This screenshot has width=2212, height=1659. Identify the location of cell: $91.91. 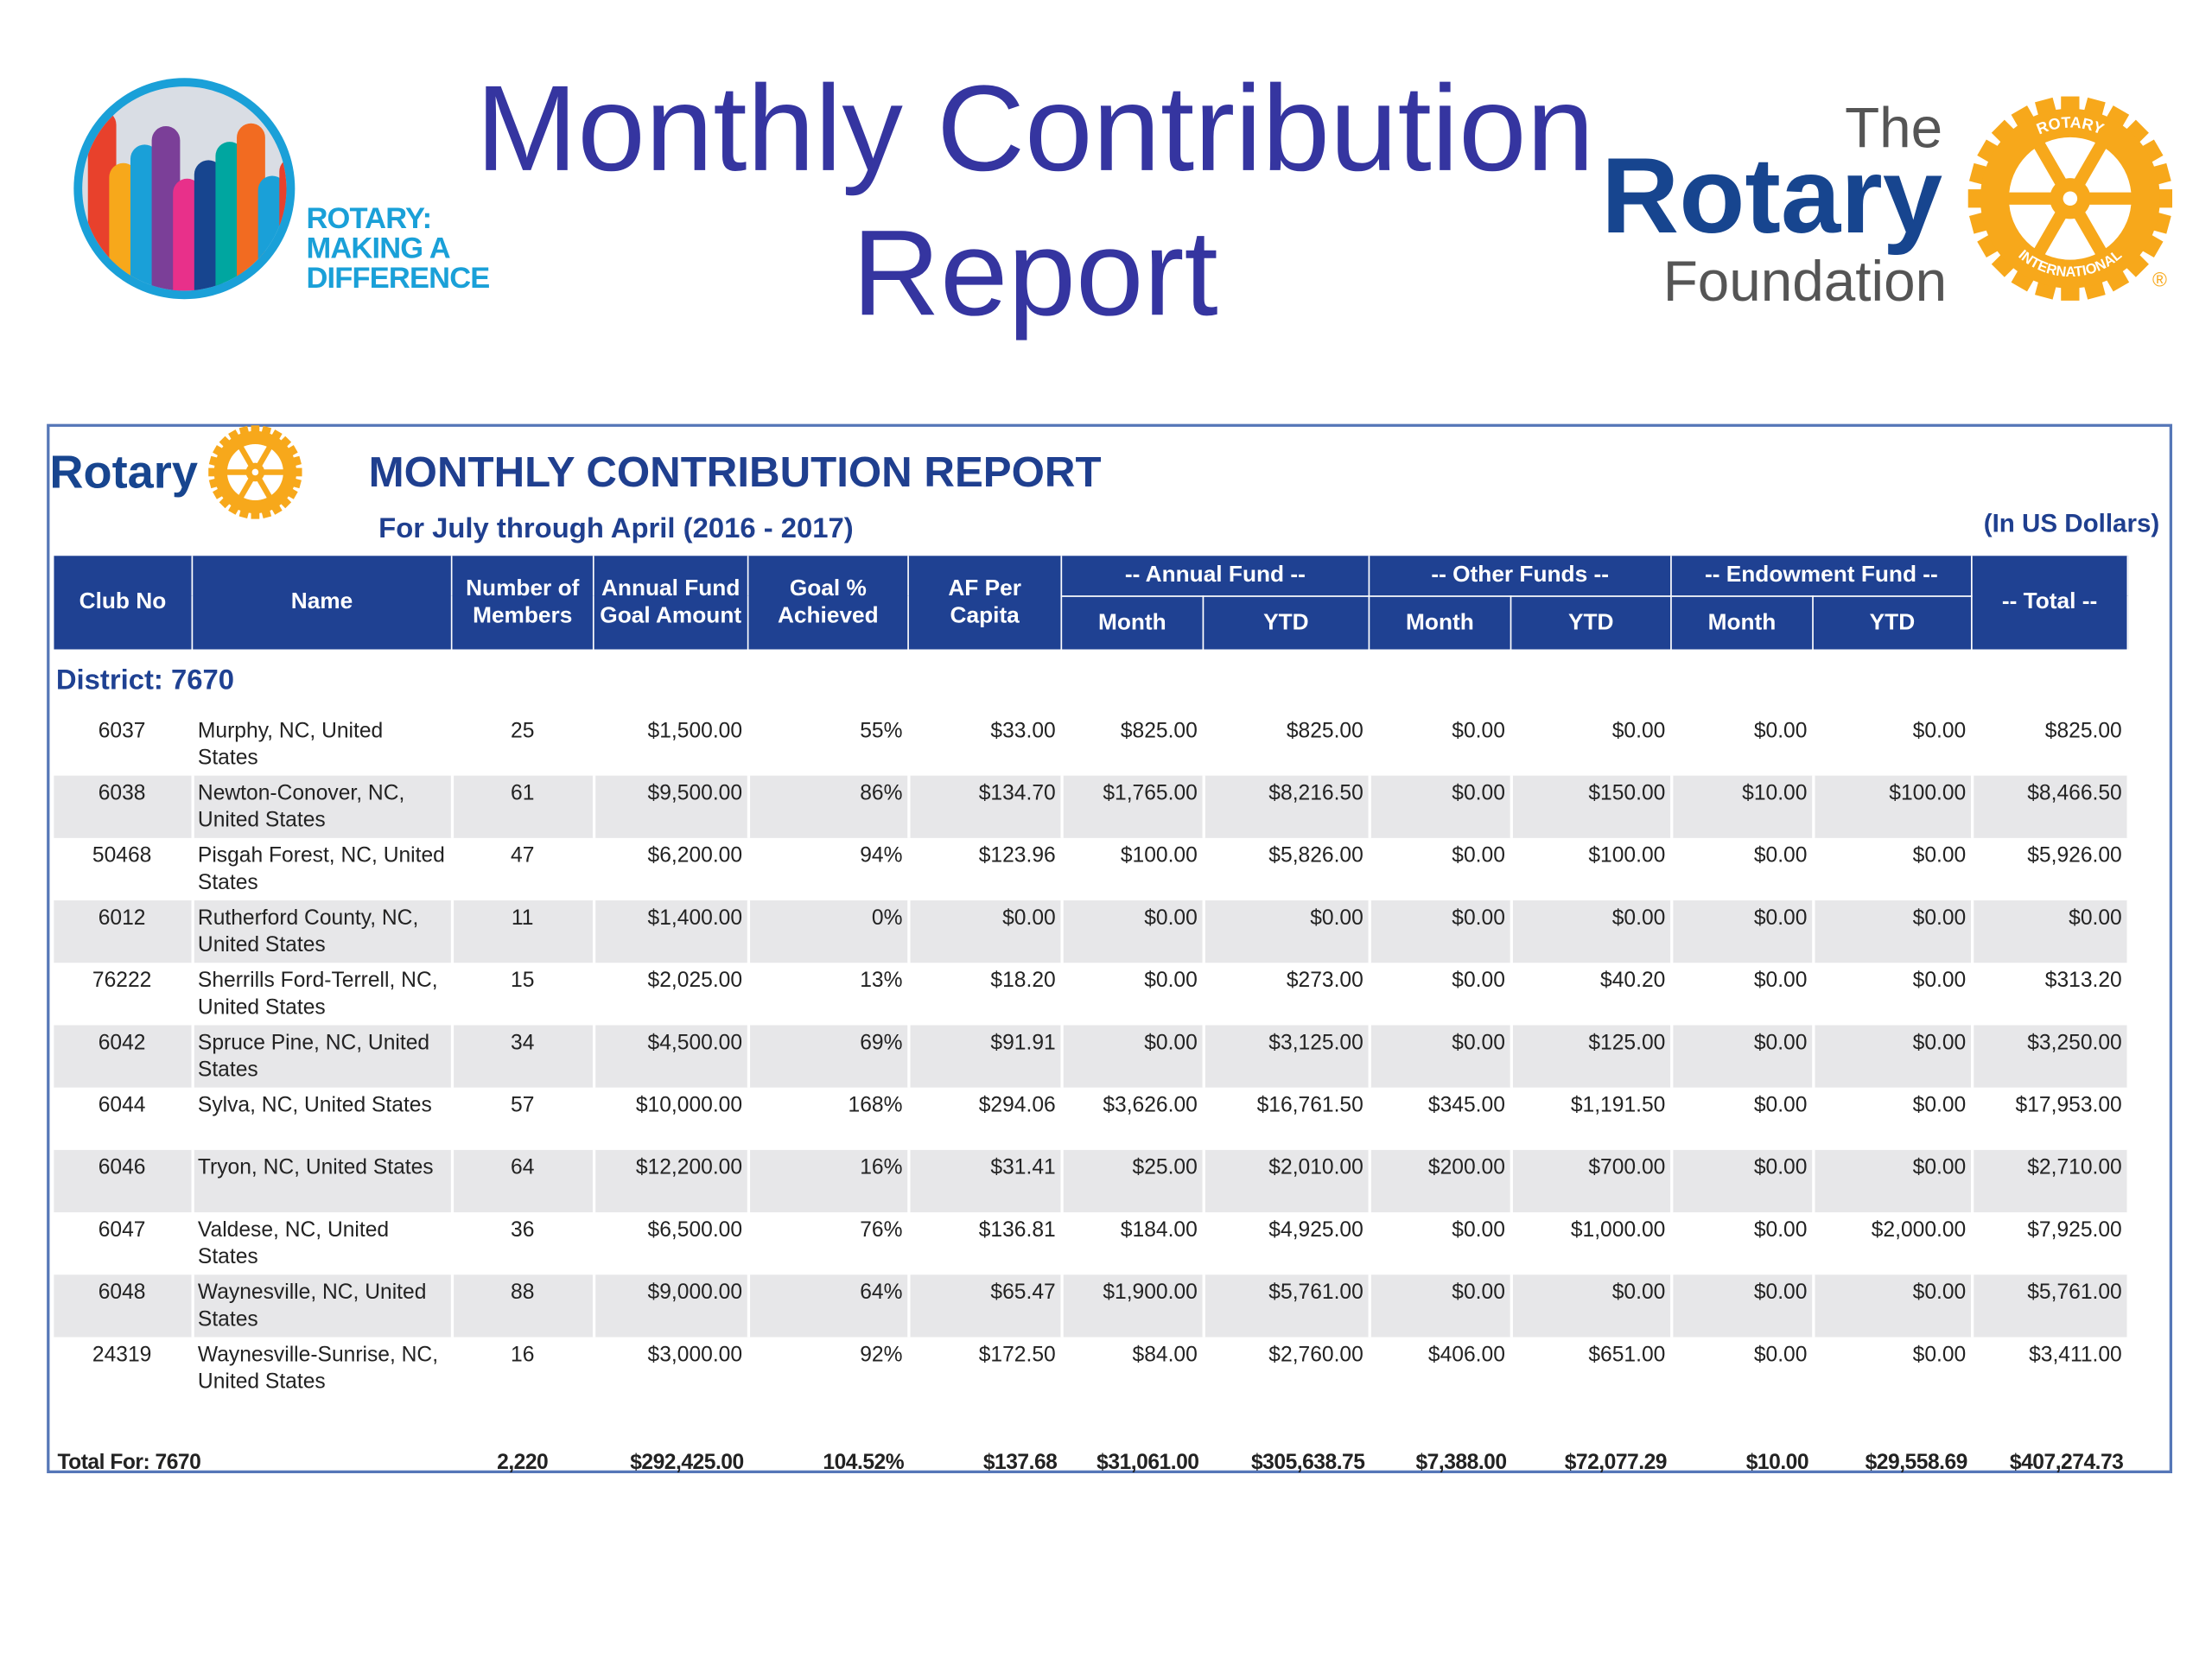
(986, 1055).